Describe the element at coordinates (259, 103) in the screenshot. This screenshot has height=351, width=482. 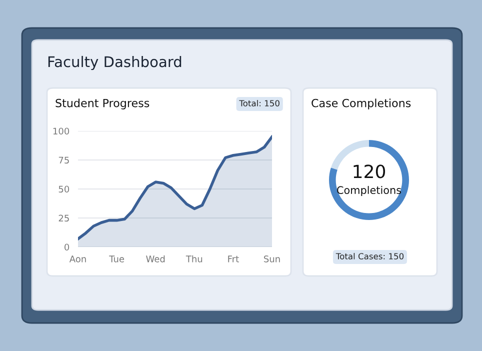
I see `text: Total: 150` at that location.